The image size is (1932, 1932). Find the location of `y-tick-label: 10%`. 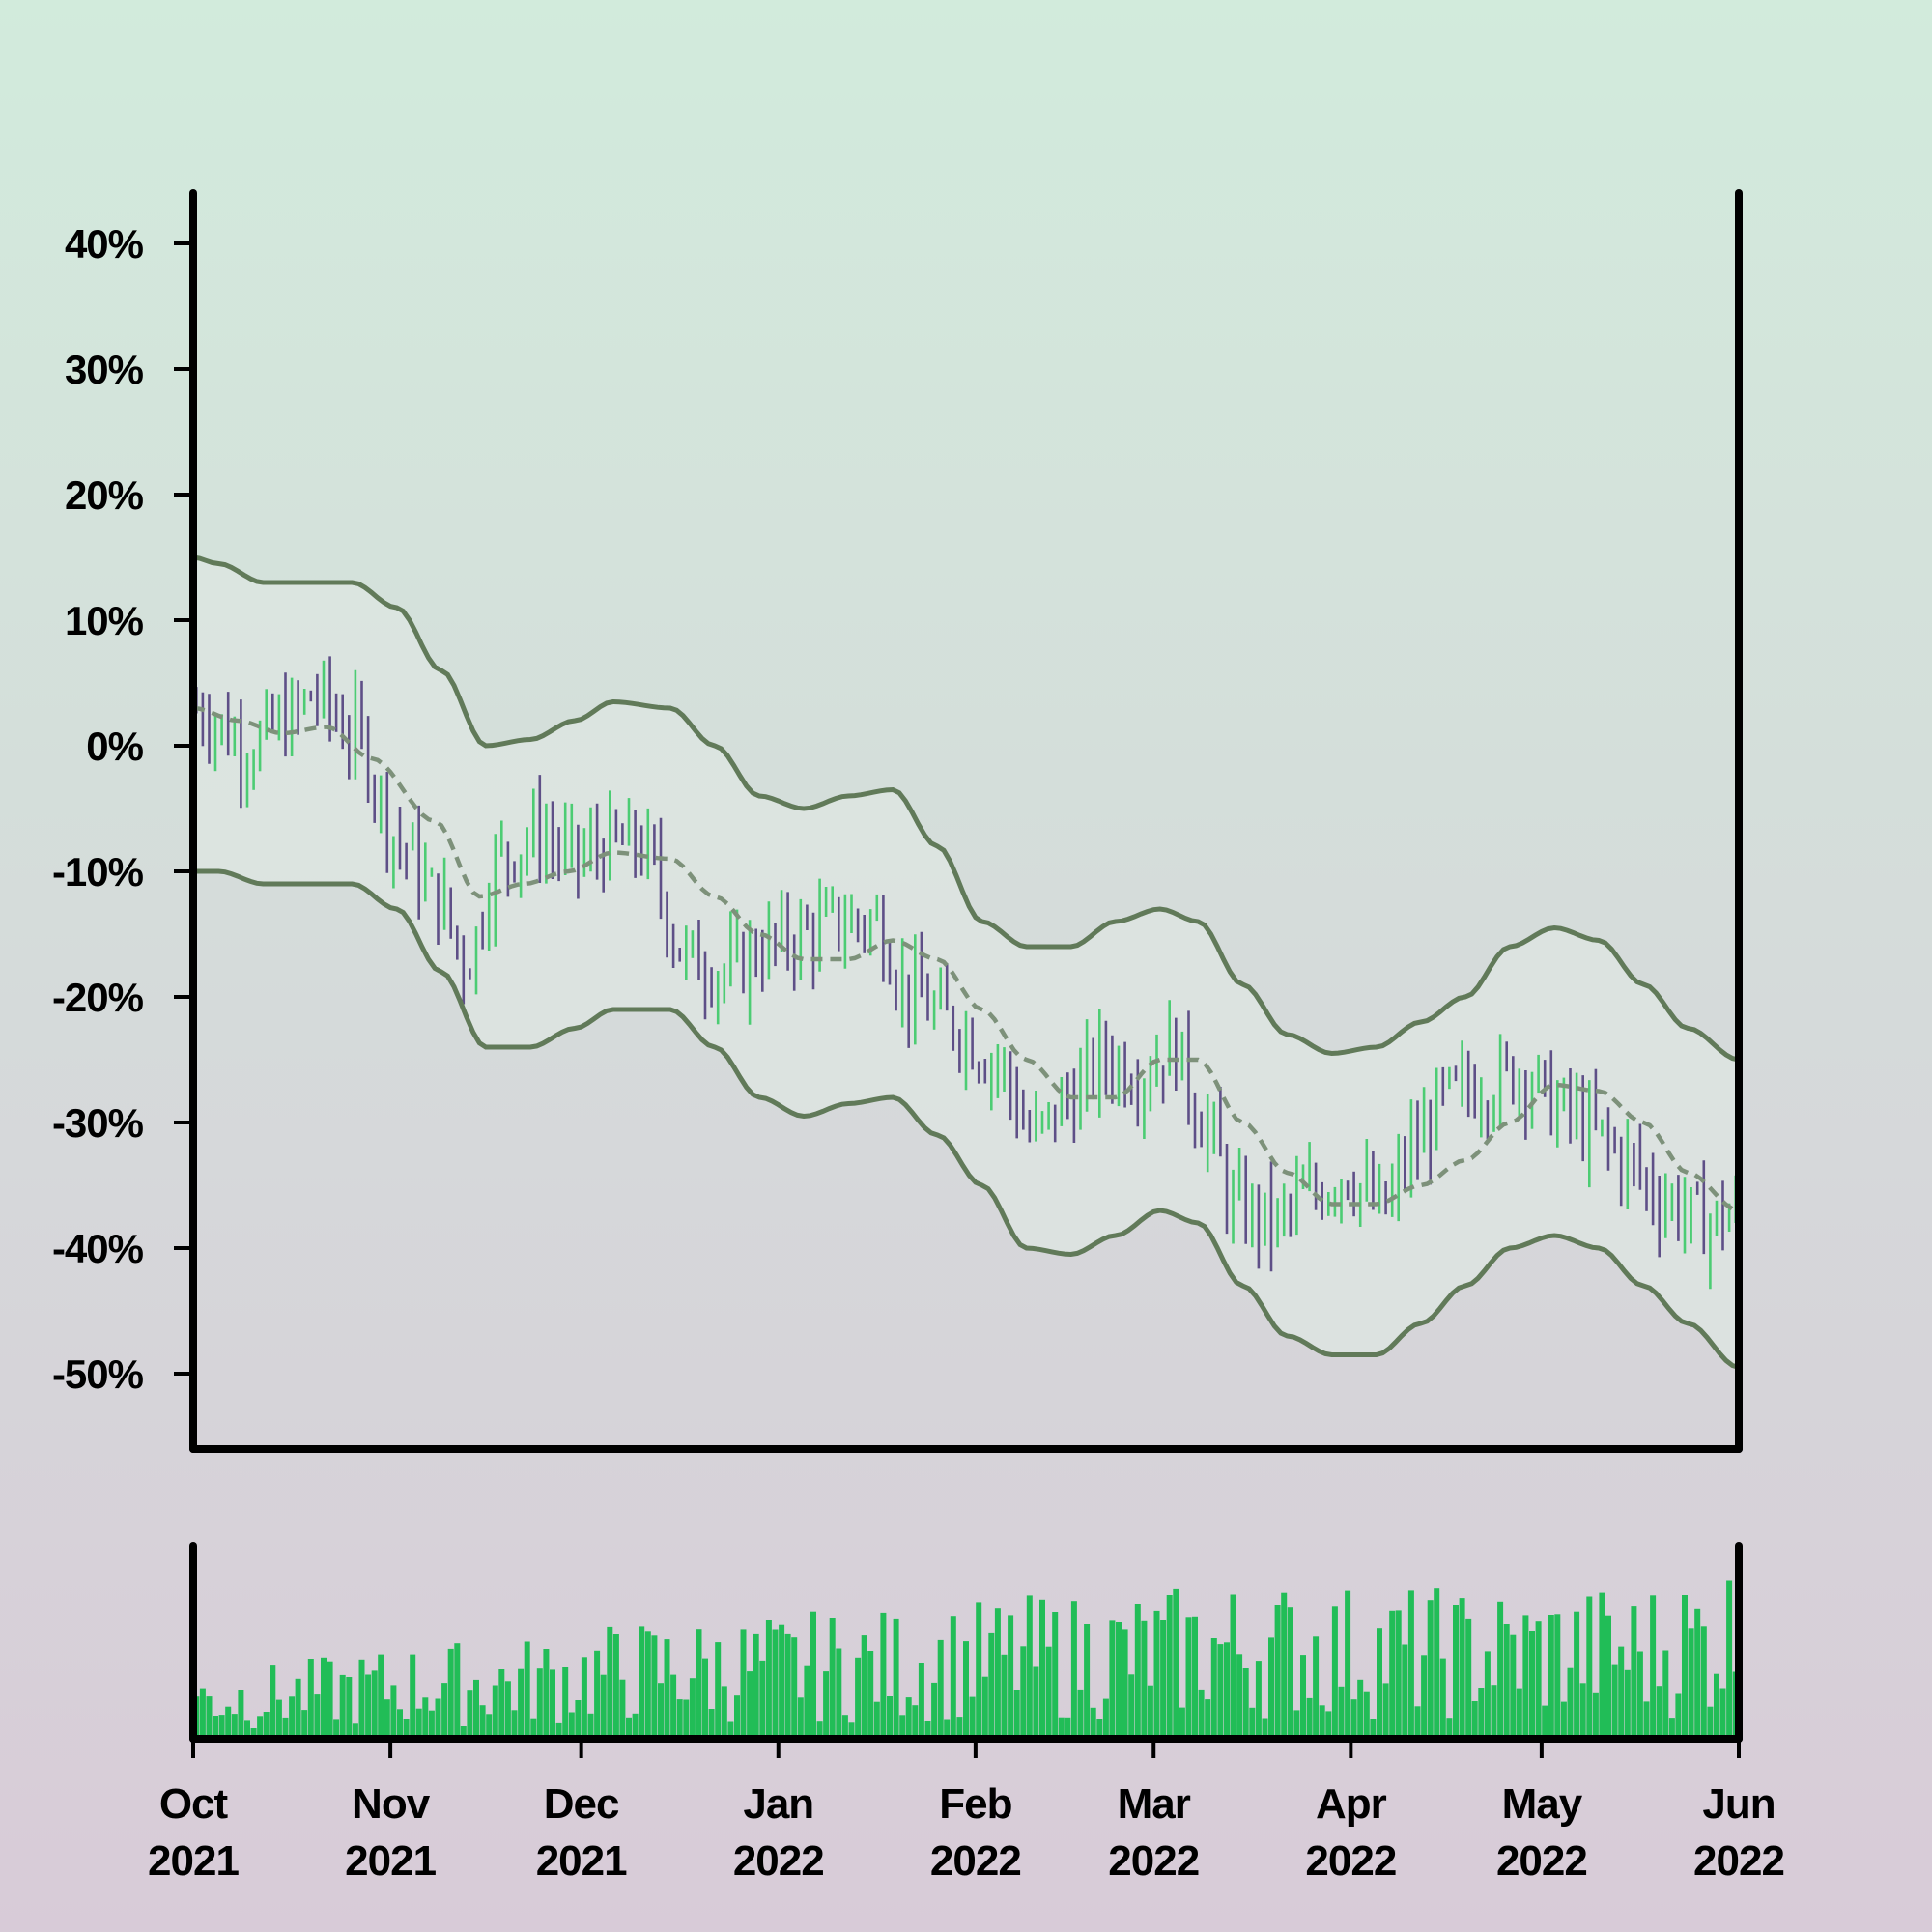

y-tick-label: 10% is located at coordinates (104, 620).